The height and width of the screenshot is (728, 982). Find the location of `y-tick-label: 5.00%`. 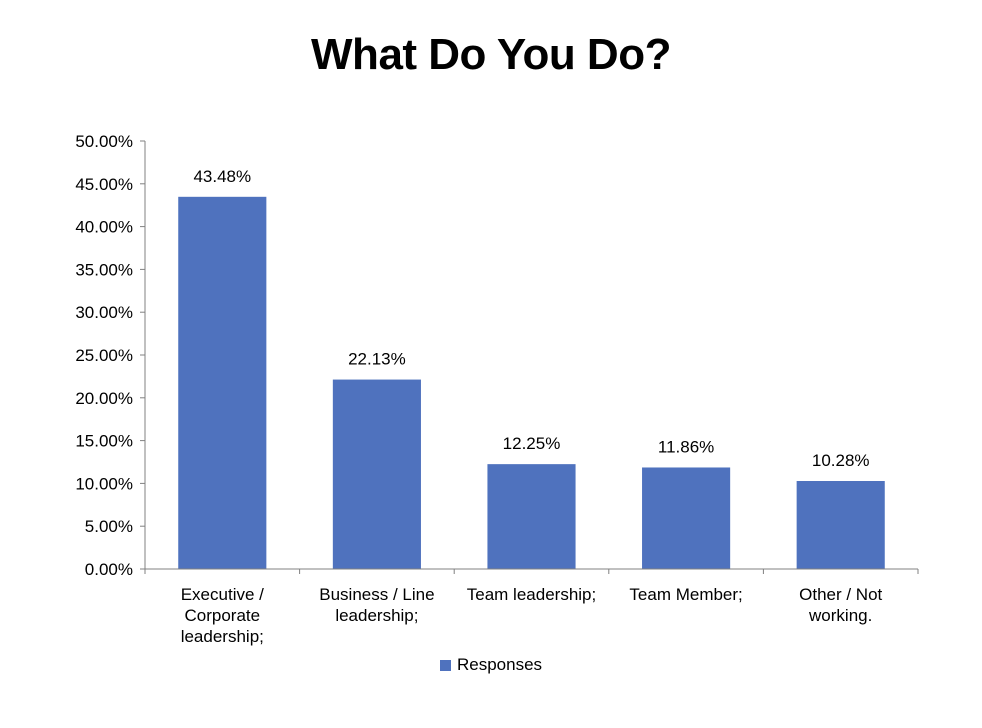

y-tick-label: 5.00% is located at coordinates (109, 526).